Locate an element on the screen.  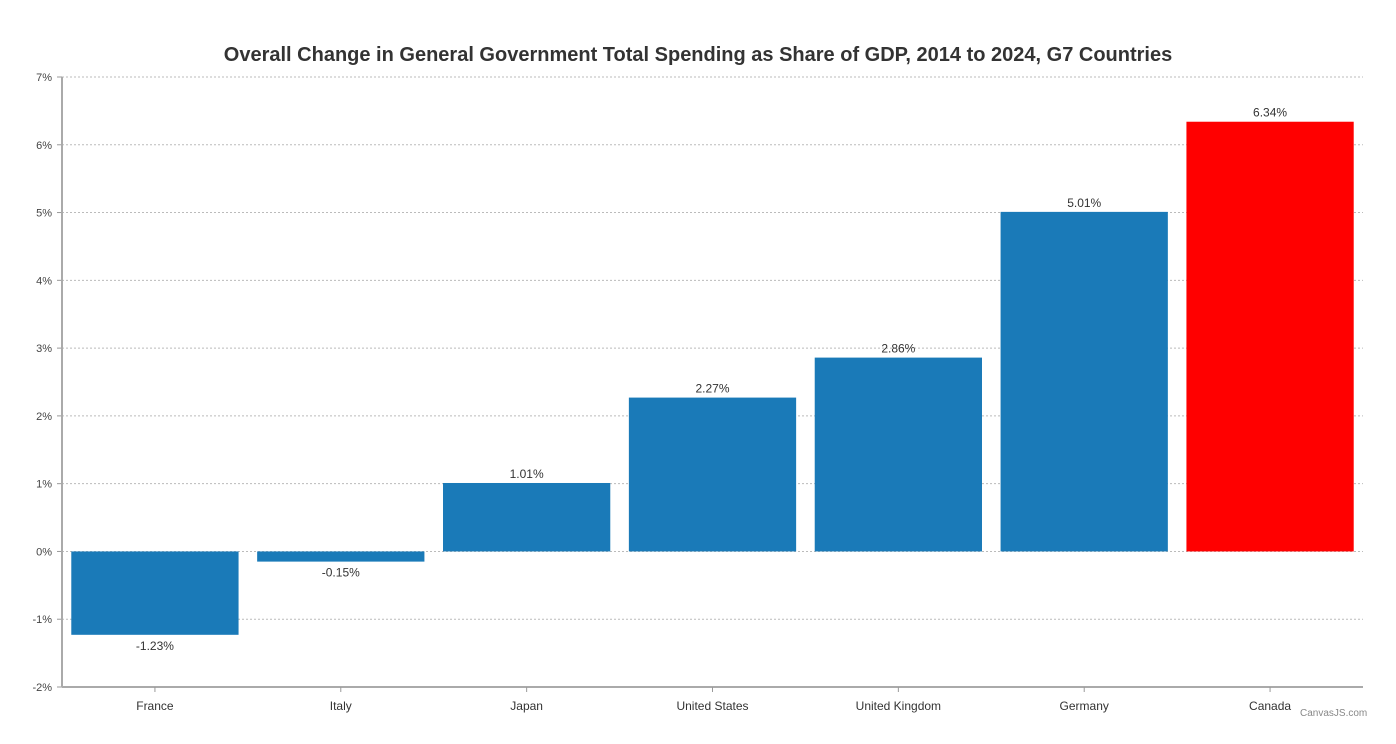
x-tick-label: Italy is located at coordinates (341, 706).